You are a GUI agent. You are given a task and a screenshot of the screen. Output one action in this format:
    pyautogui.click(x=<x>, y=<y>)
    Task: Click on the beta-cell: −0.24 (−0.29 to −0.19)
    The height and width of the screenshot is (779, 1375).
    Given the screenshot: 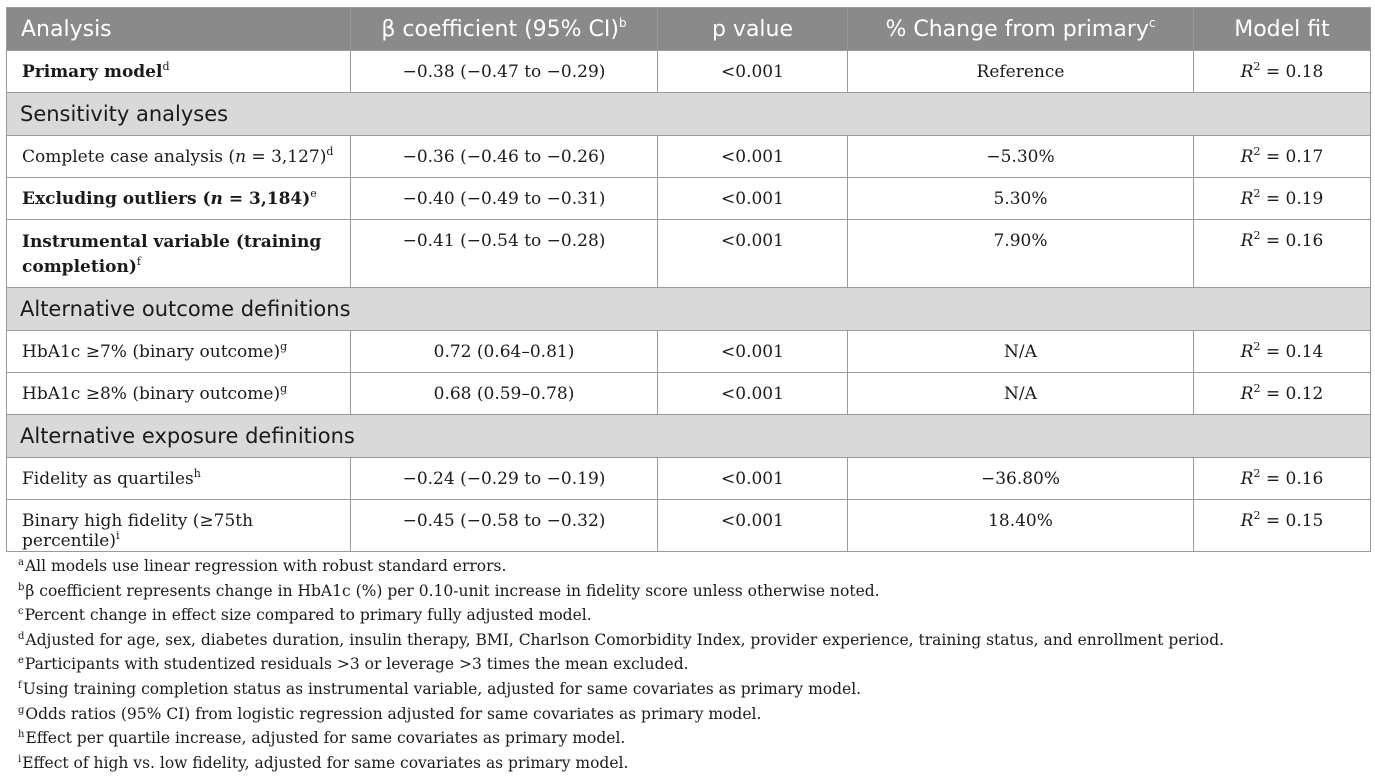 What is the action you would take?
    pyautogui.click(x=504, y=478)
    